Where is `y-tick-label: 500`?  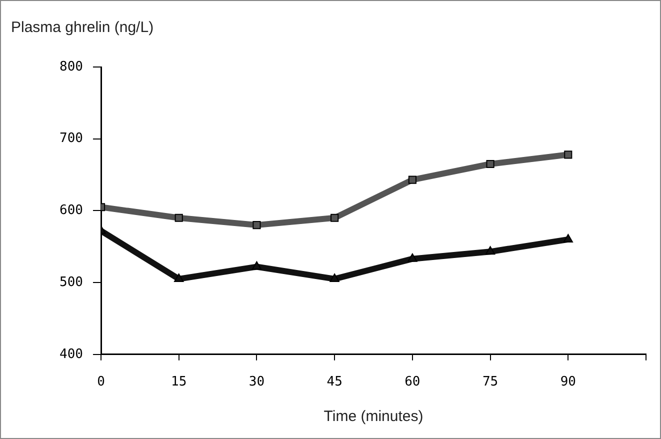
y-tick-label: 500 is located at coordinates (71, 282).